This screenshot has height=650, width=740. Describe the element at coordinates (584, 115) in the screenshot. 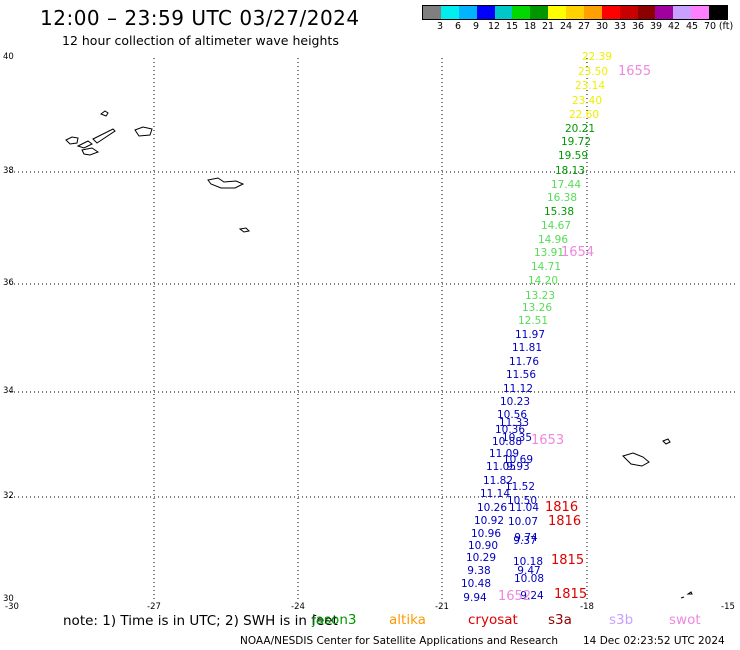

I see `wave-height-value: 22.60` at that location.